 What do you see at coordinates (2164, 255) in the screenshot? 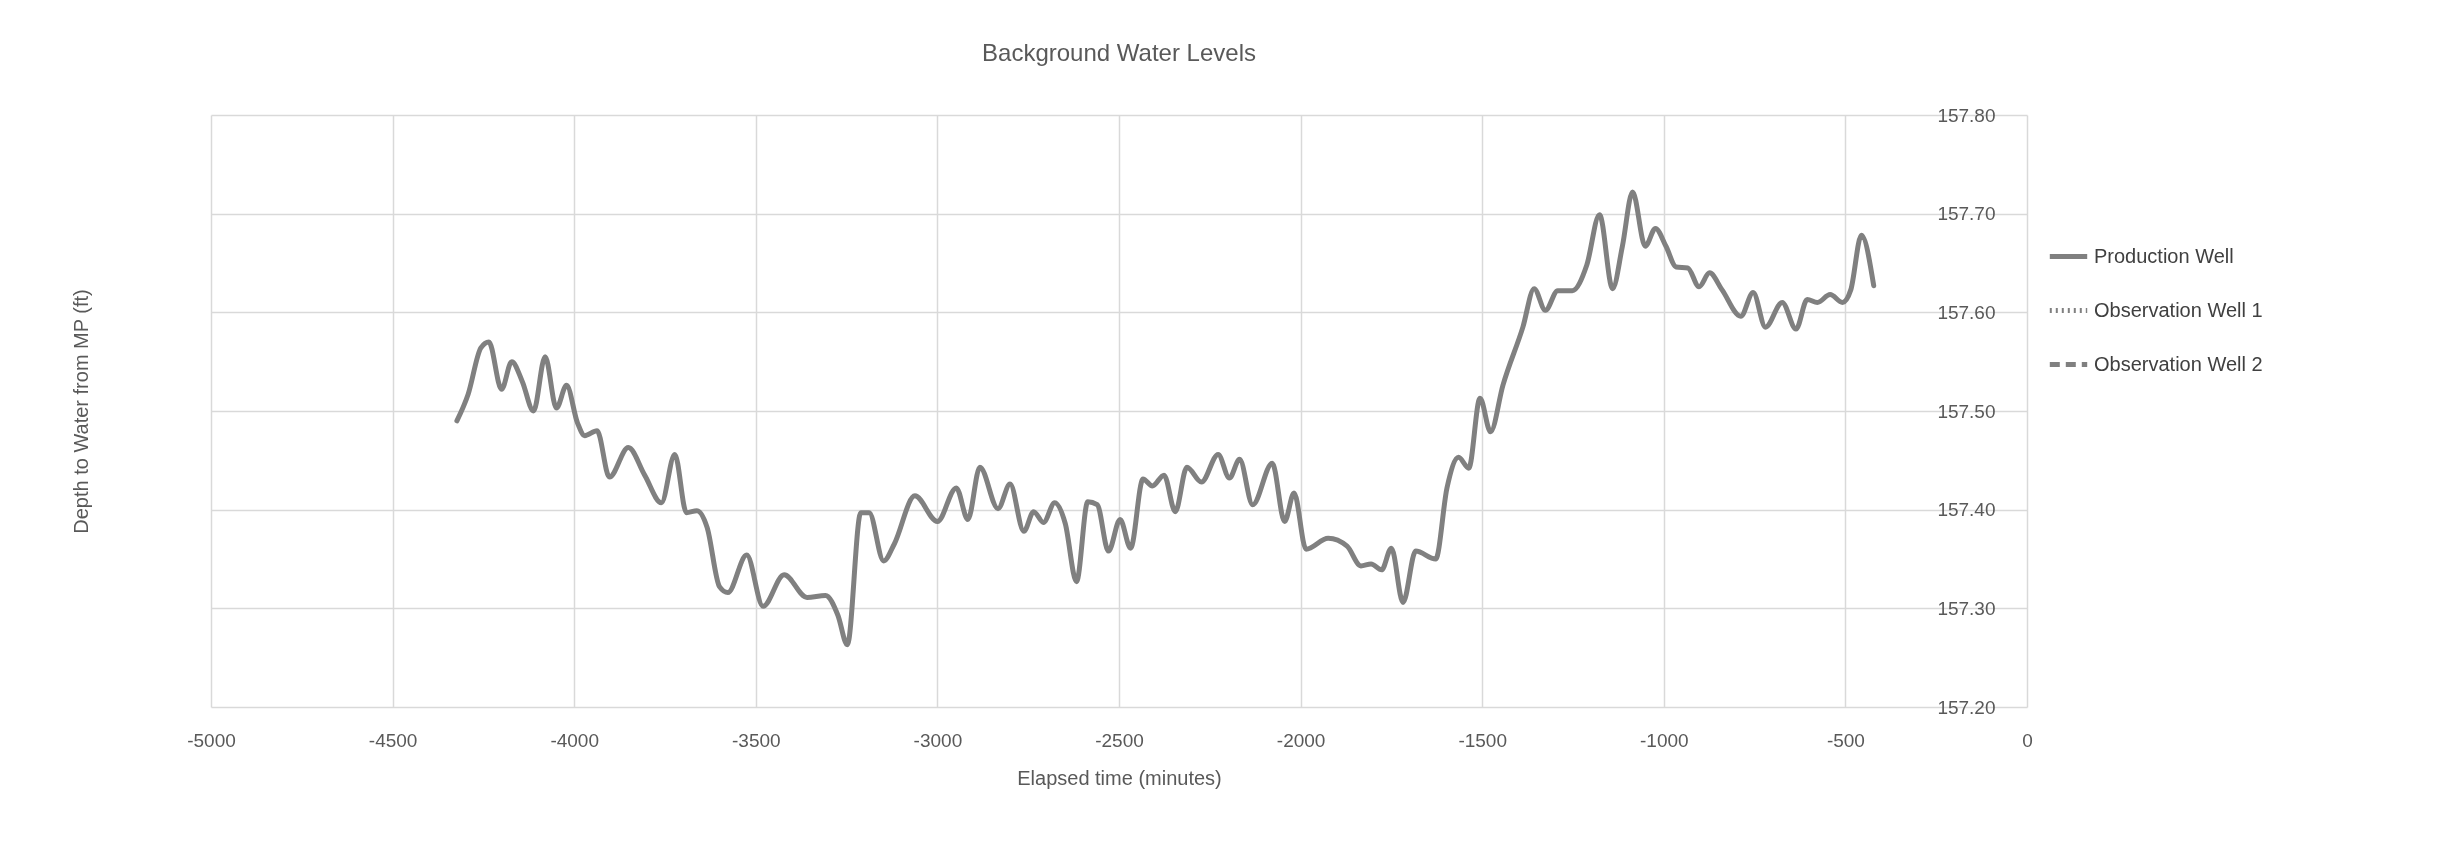
I see `legend-label: Production Well` at bounding box center [2164, 255].